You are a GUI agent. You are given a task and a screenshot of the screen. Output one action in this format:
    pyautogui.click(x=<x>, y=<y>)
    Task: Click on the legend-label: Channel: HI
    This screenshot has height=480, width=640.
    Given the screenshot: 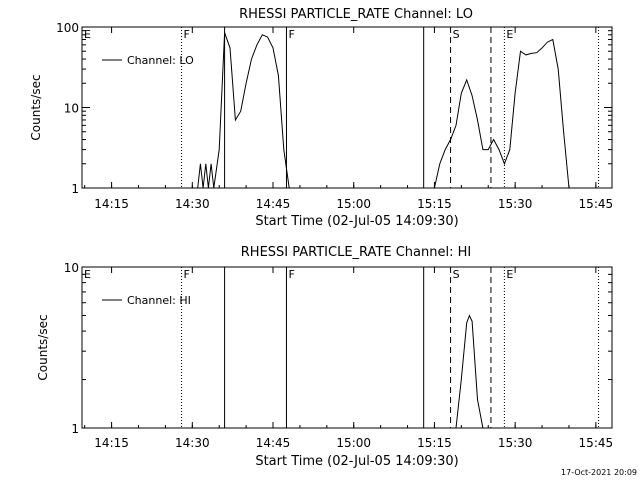 What is the action you would take?
    pyautogui.click(x=159, y=300)
    